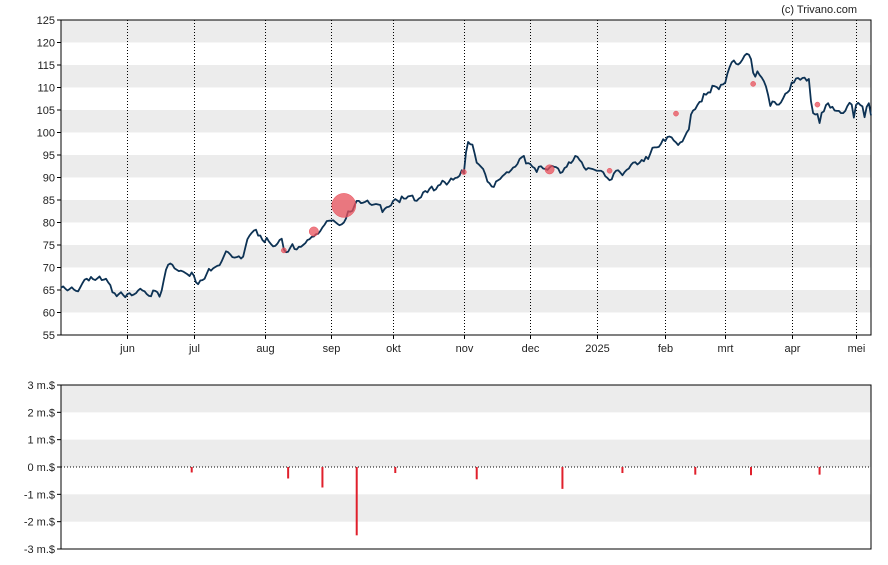 This screenshot has height=565, width=888. I want to click on volume-y-tick-label: -2 m.$, so click(39, 523).